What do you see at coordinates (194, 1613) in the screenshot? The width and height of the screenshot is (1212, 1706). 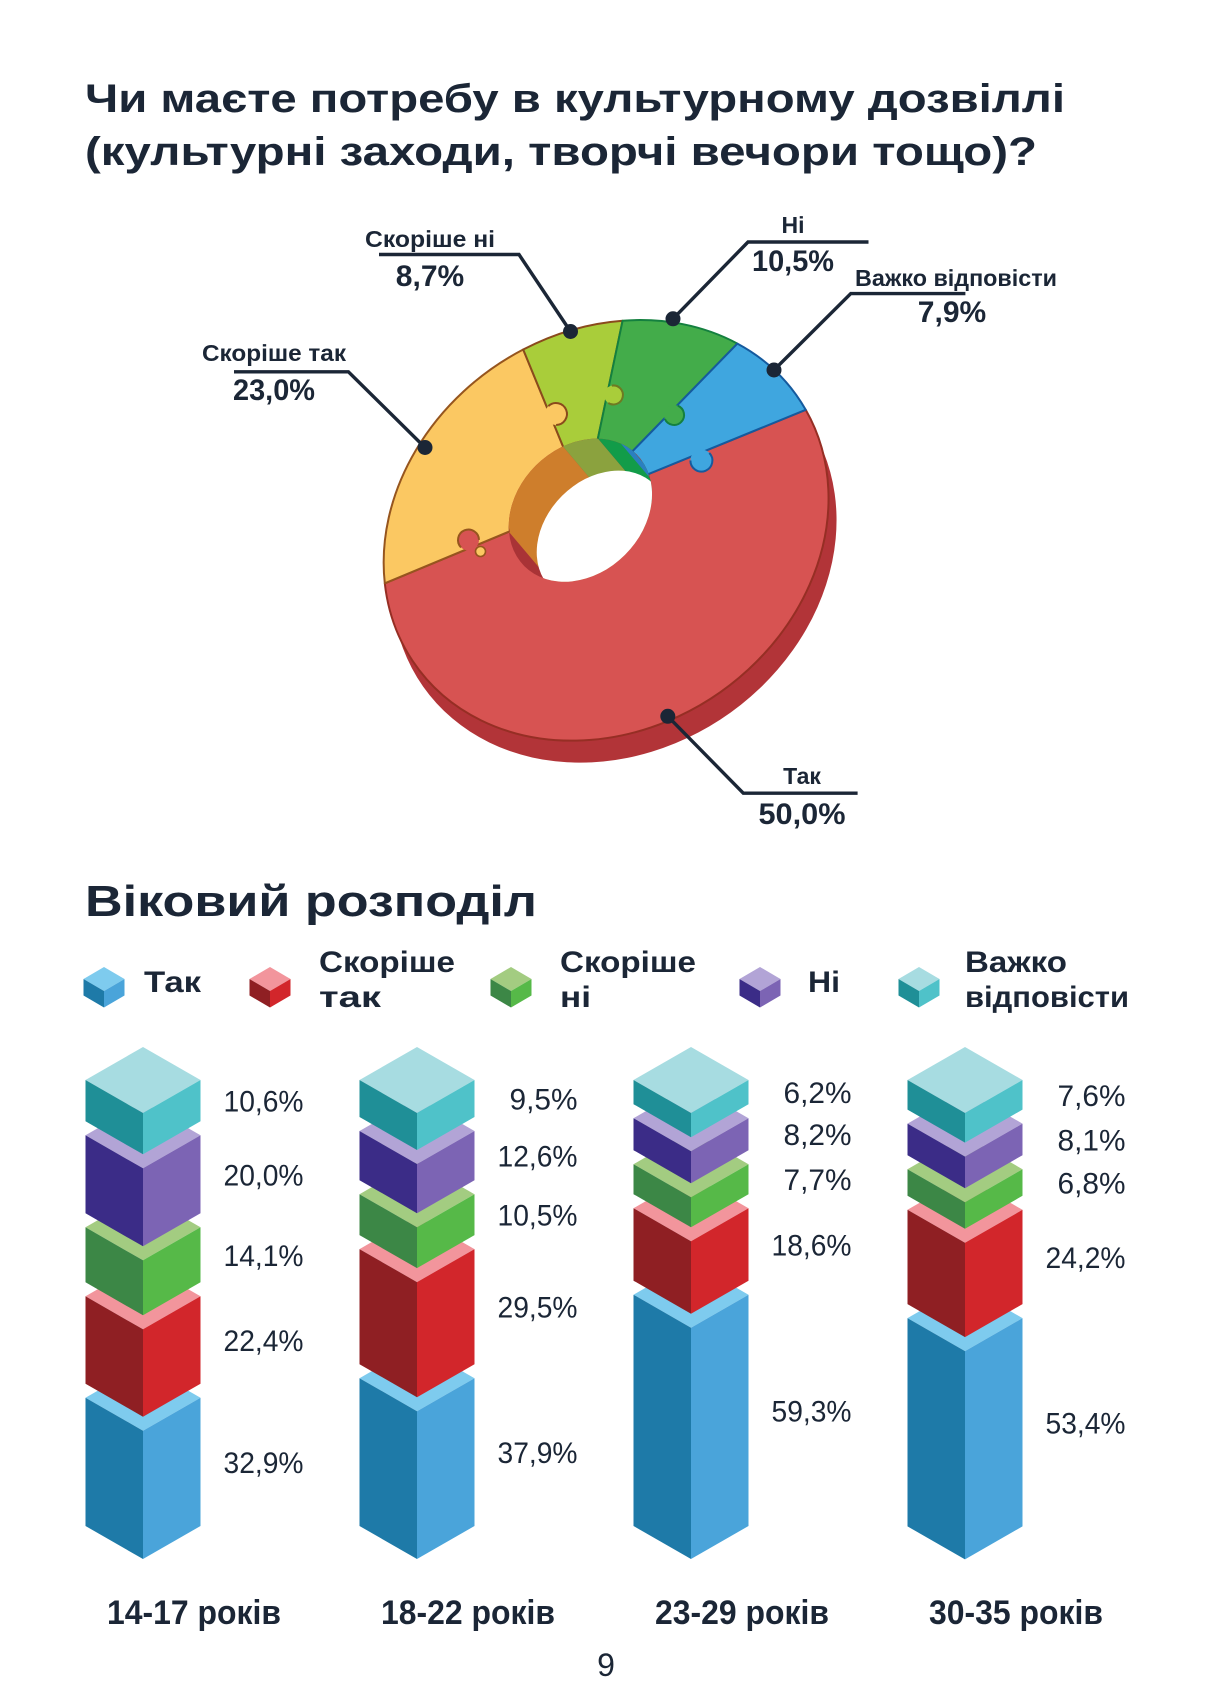 I see `svg-text: 14-17 років` at bounding box center [194, 1613].